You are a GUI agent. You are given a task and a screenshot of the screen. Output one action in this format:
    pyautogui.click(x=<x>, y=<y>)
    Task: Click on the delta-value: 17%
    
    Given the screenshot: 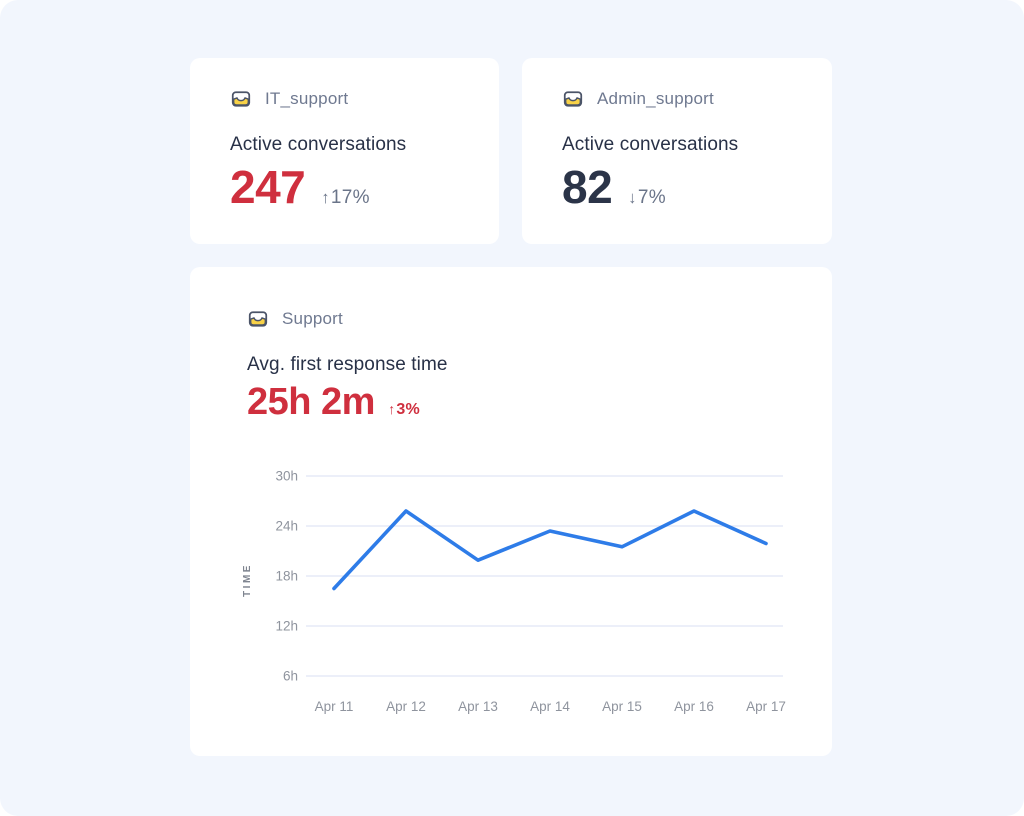 What is the action you would take?
    pyautogui.click(x=350, y=197)
    